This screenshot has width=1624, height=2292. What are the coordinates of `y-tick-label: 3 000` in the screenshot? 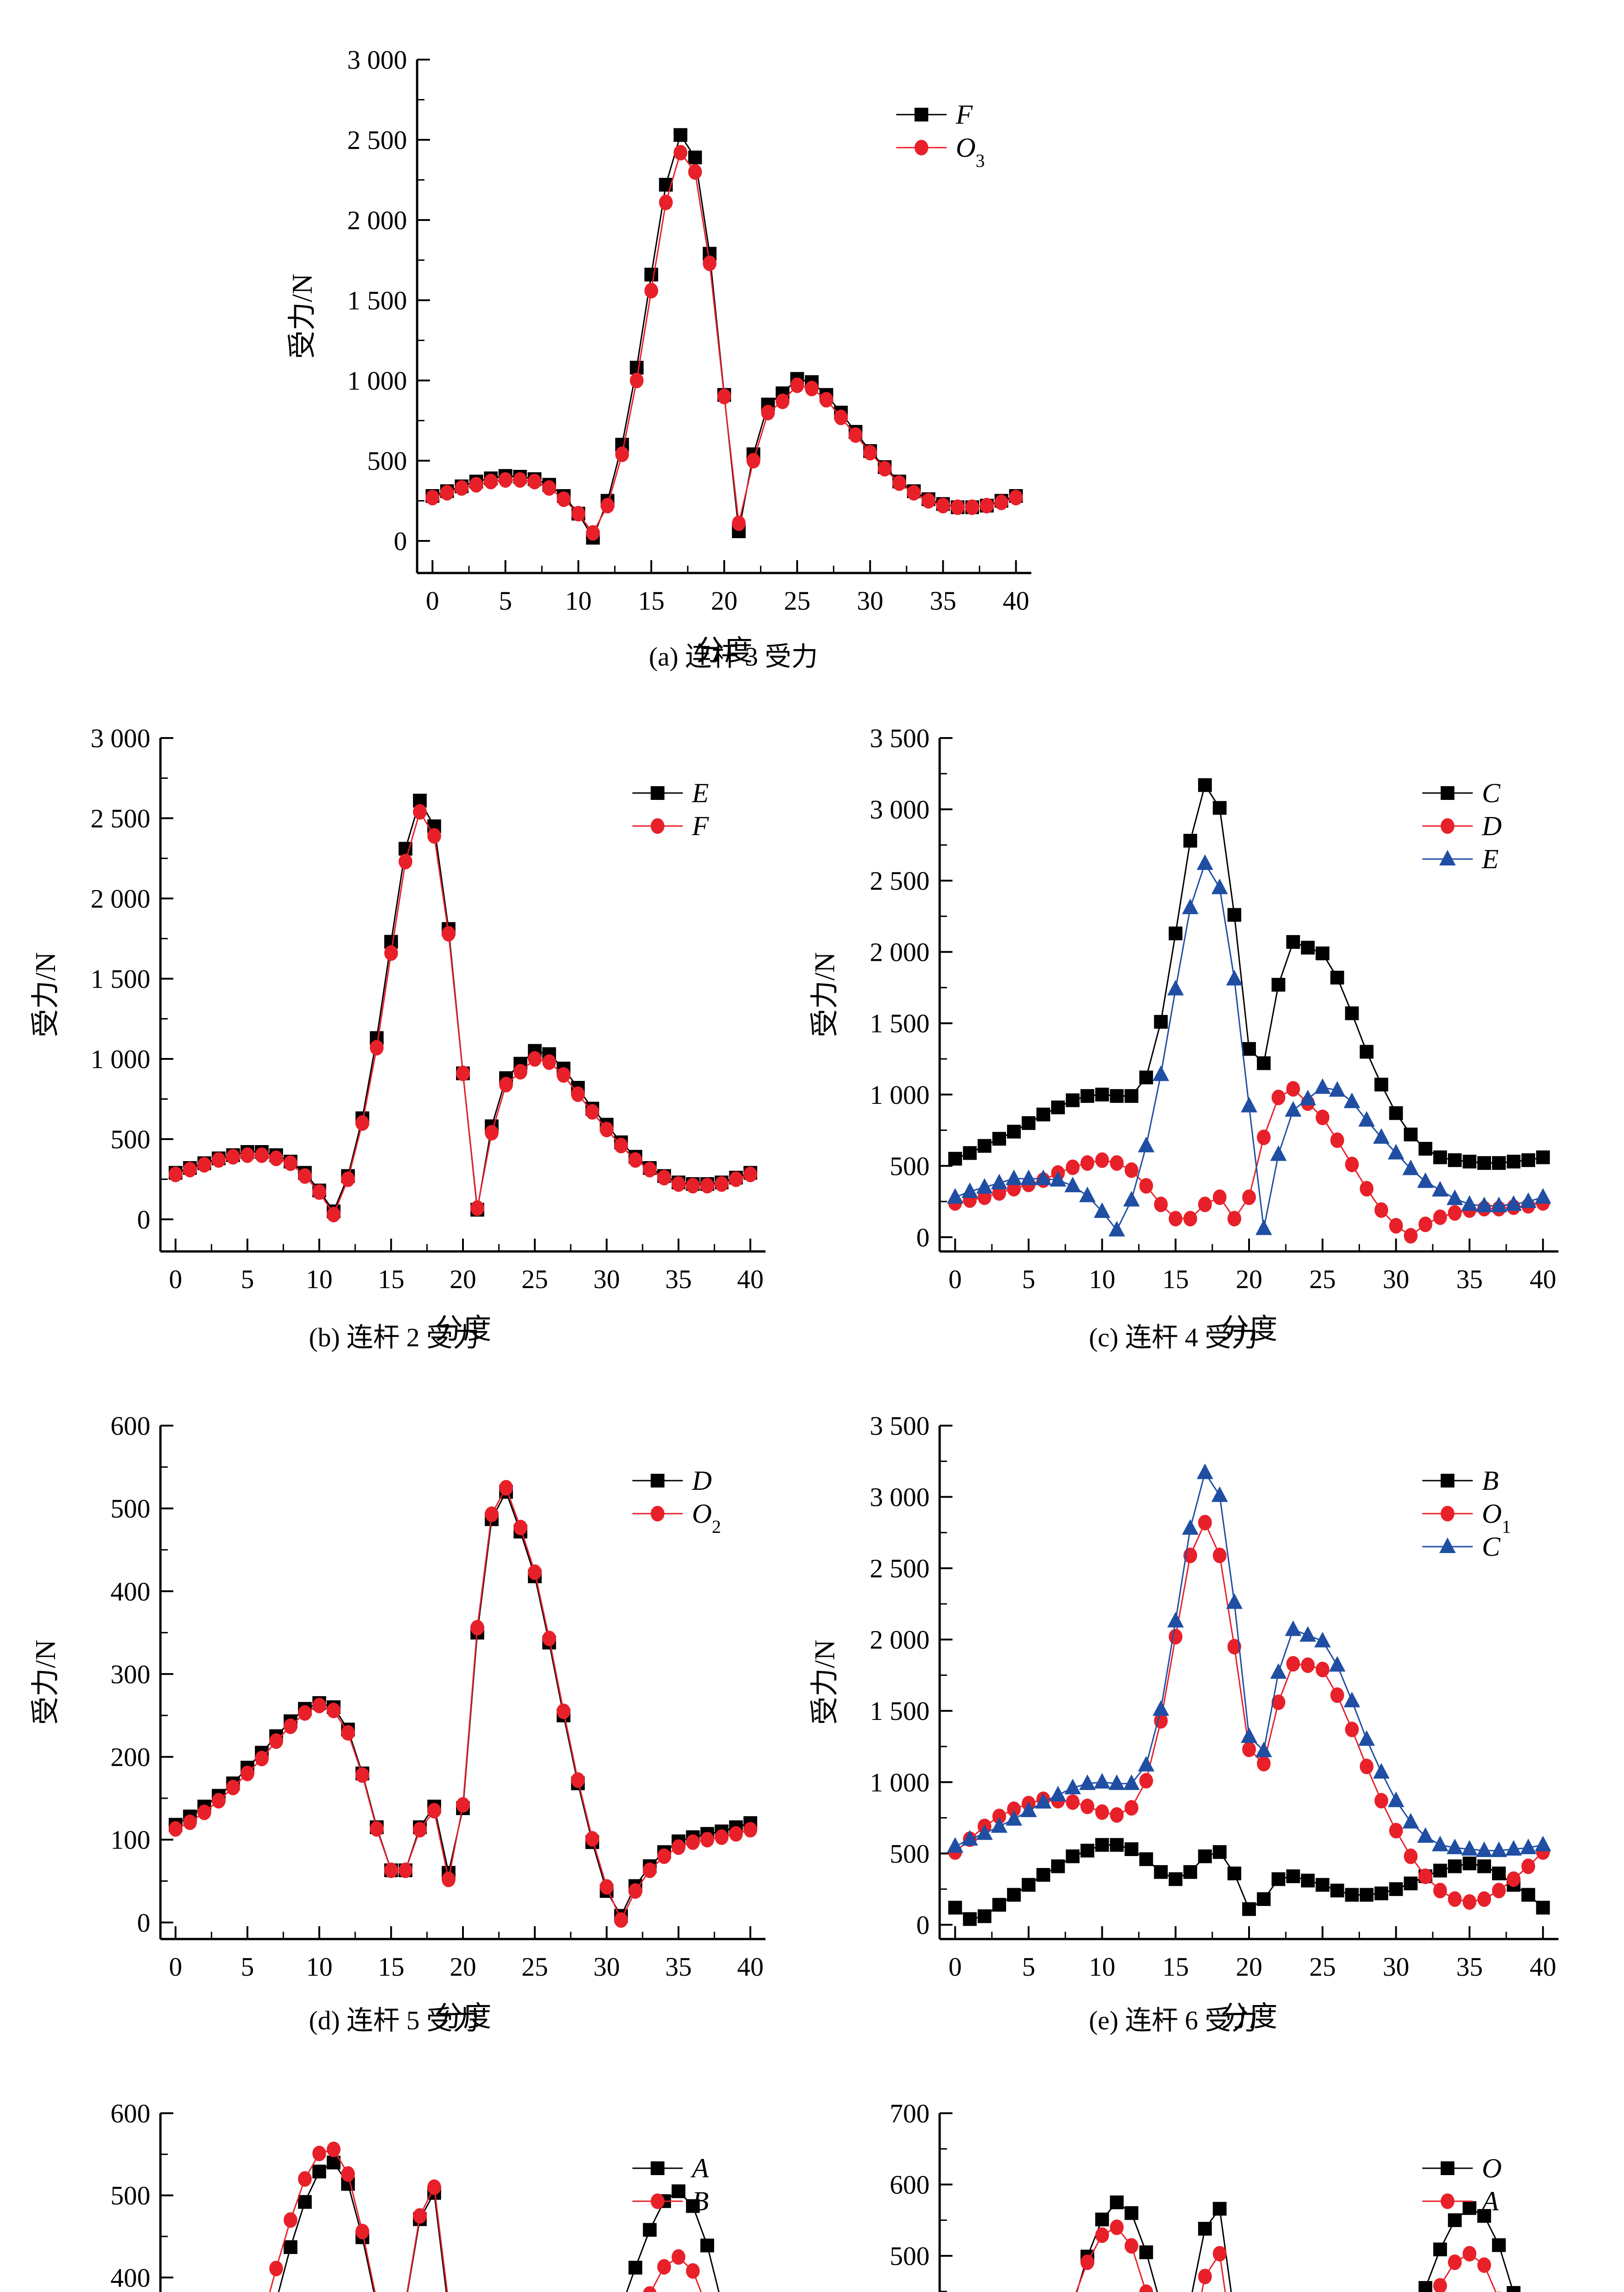 It's located at (377, 60).